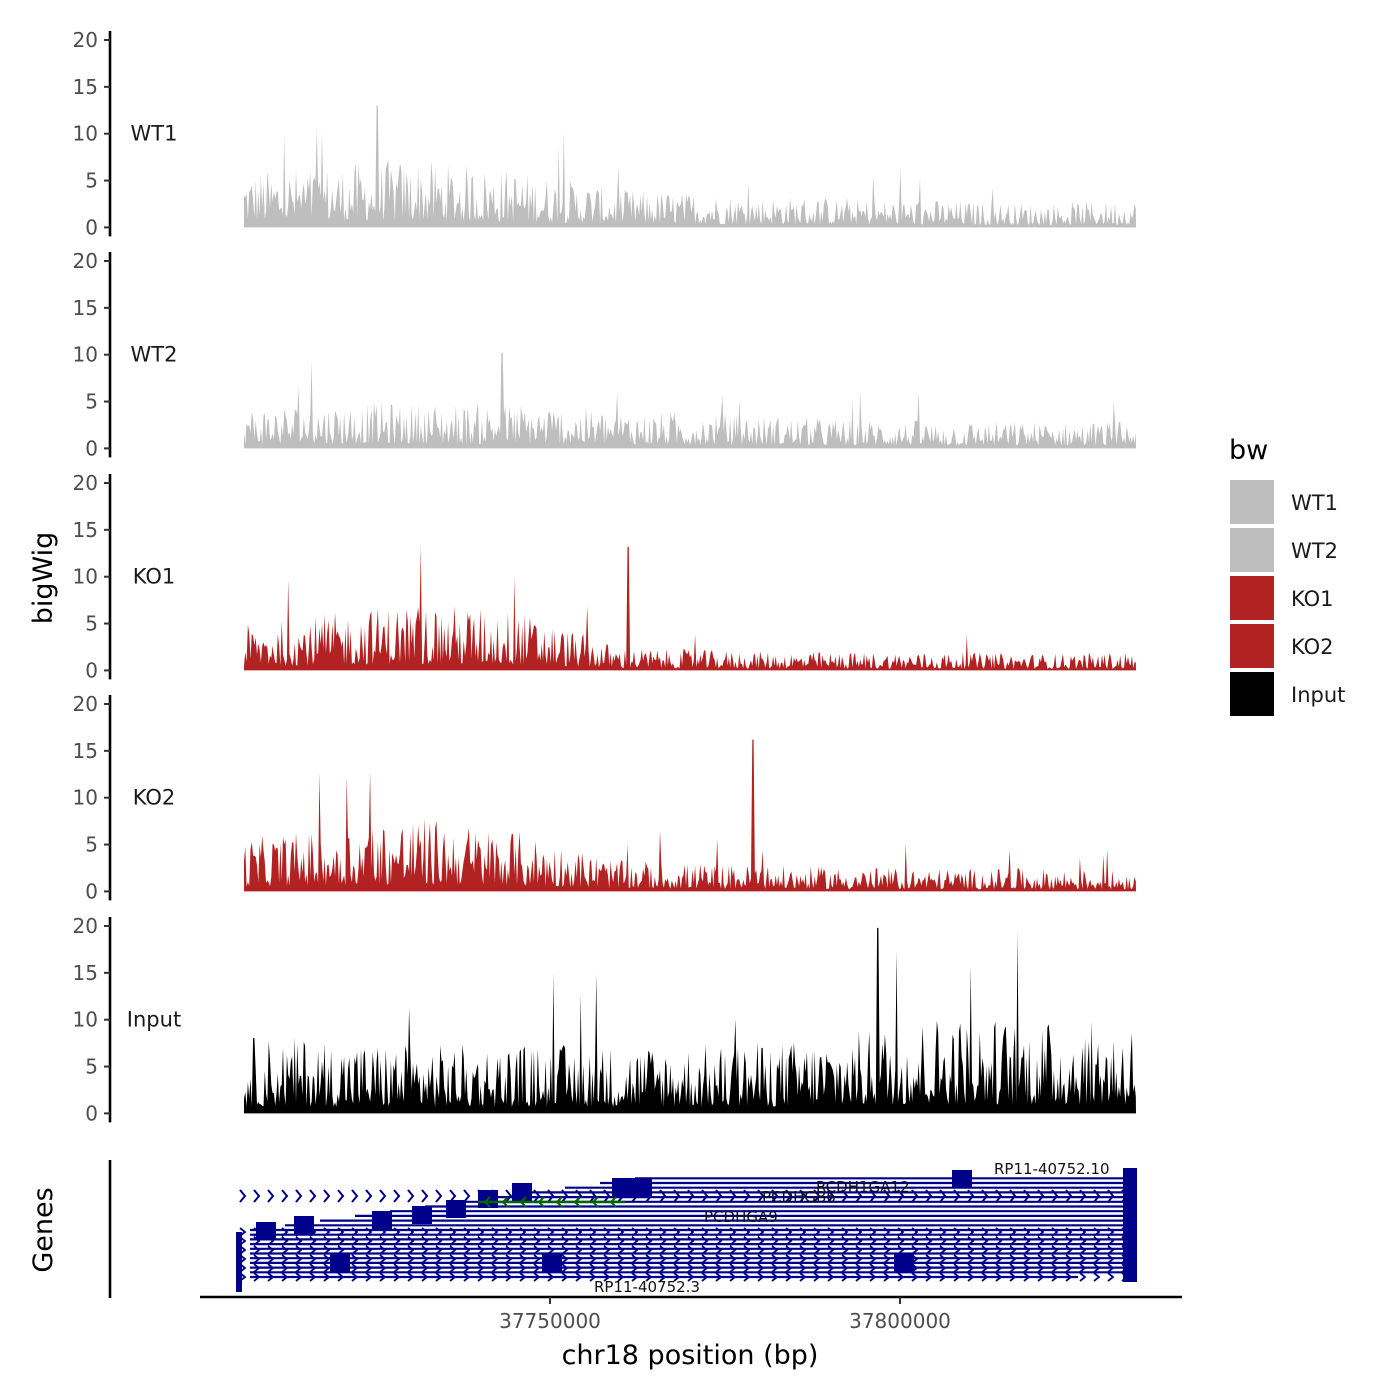  Describe the element at coordinates (1052, 1169) in the screenshot. I see `gene-label: RP11-40752.10` at that location.